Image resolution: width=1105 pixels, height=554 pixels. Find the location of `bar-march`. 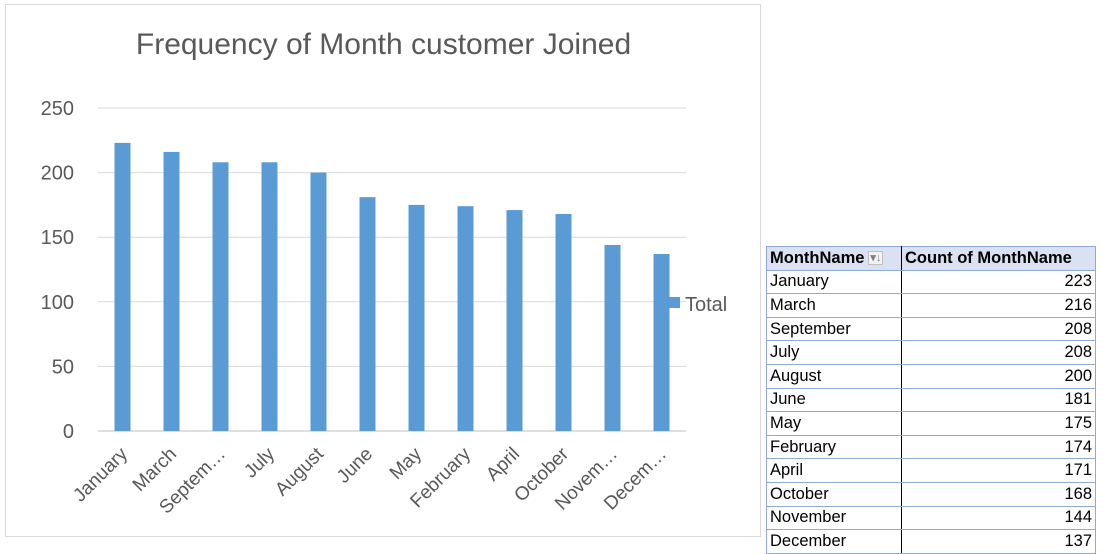

bar-march is located at coordinates (171, 291).